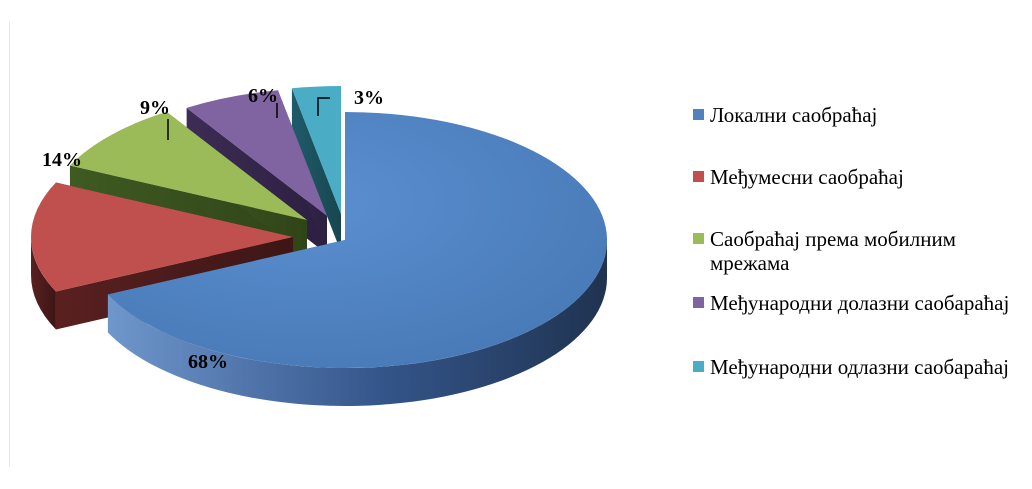  I want to click on data-label-local: 68%, so click(208, 362).